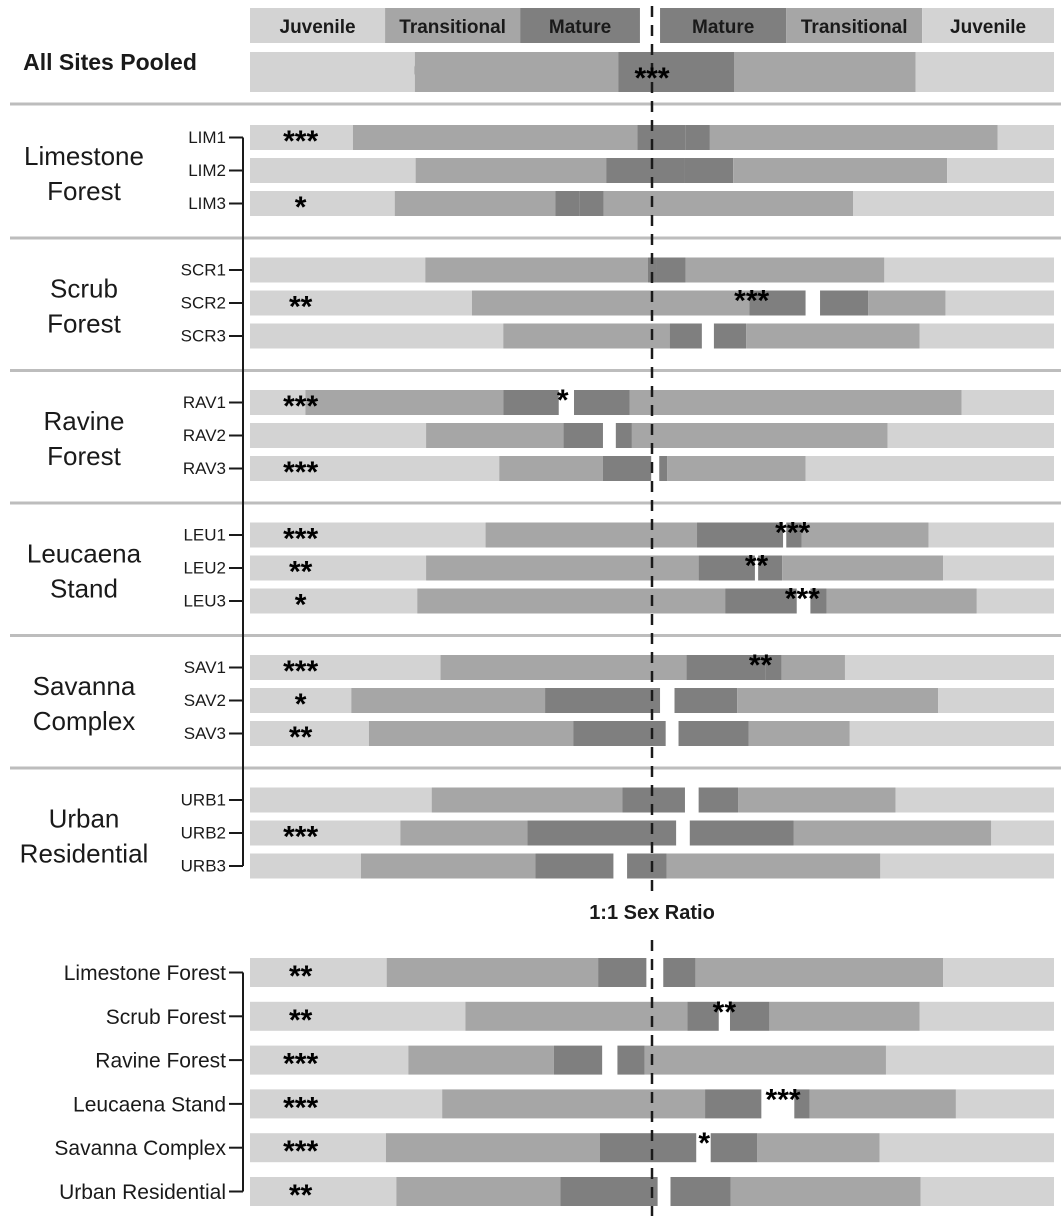  I want to click on habitat-summary-label: Limestone Forest, so click(145, 973).